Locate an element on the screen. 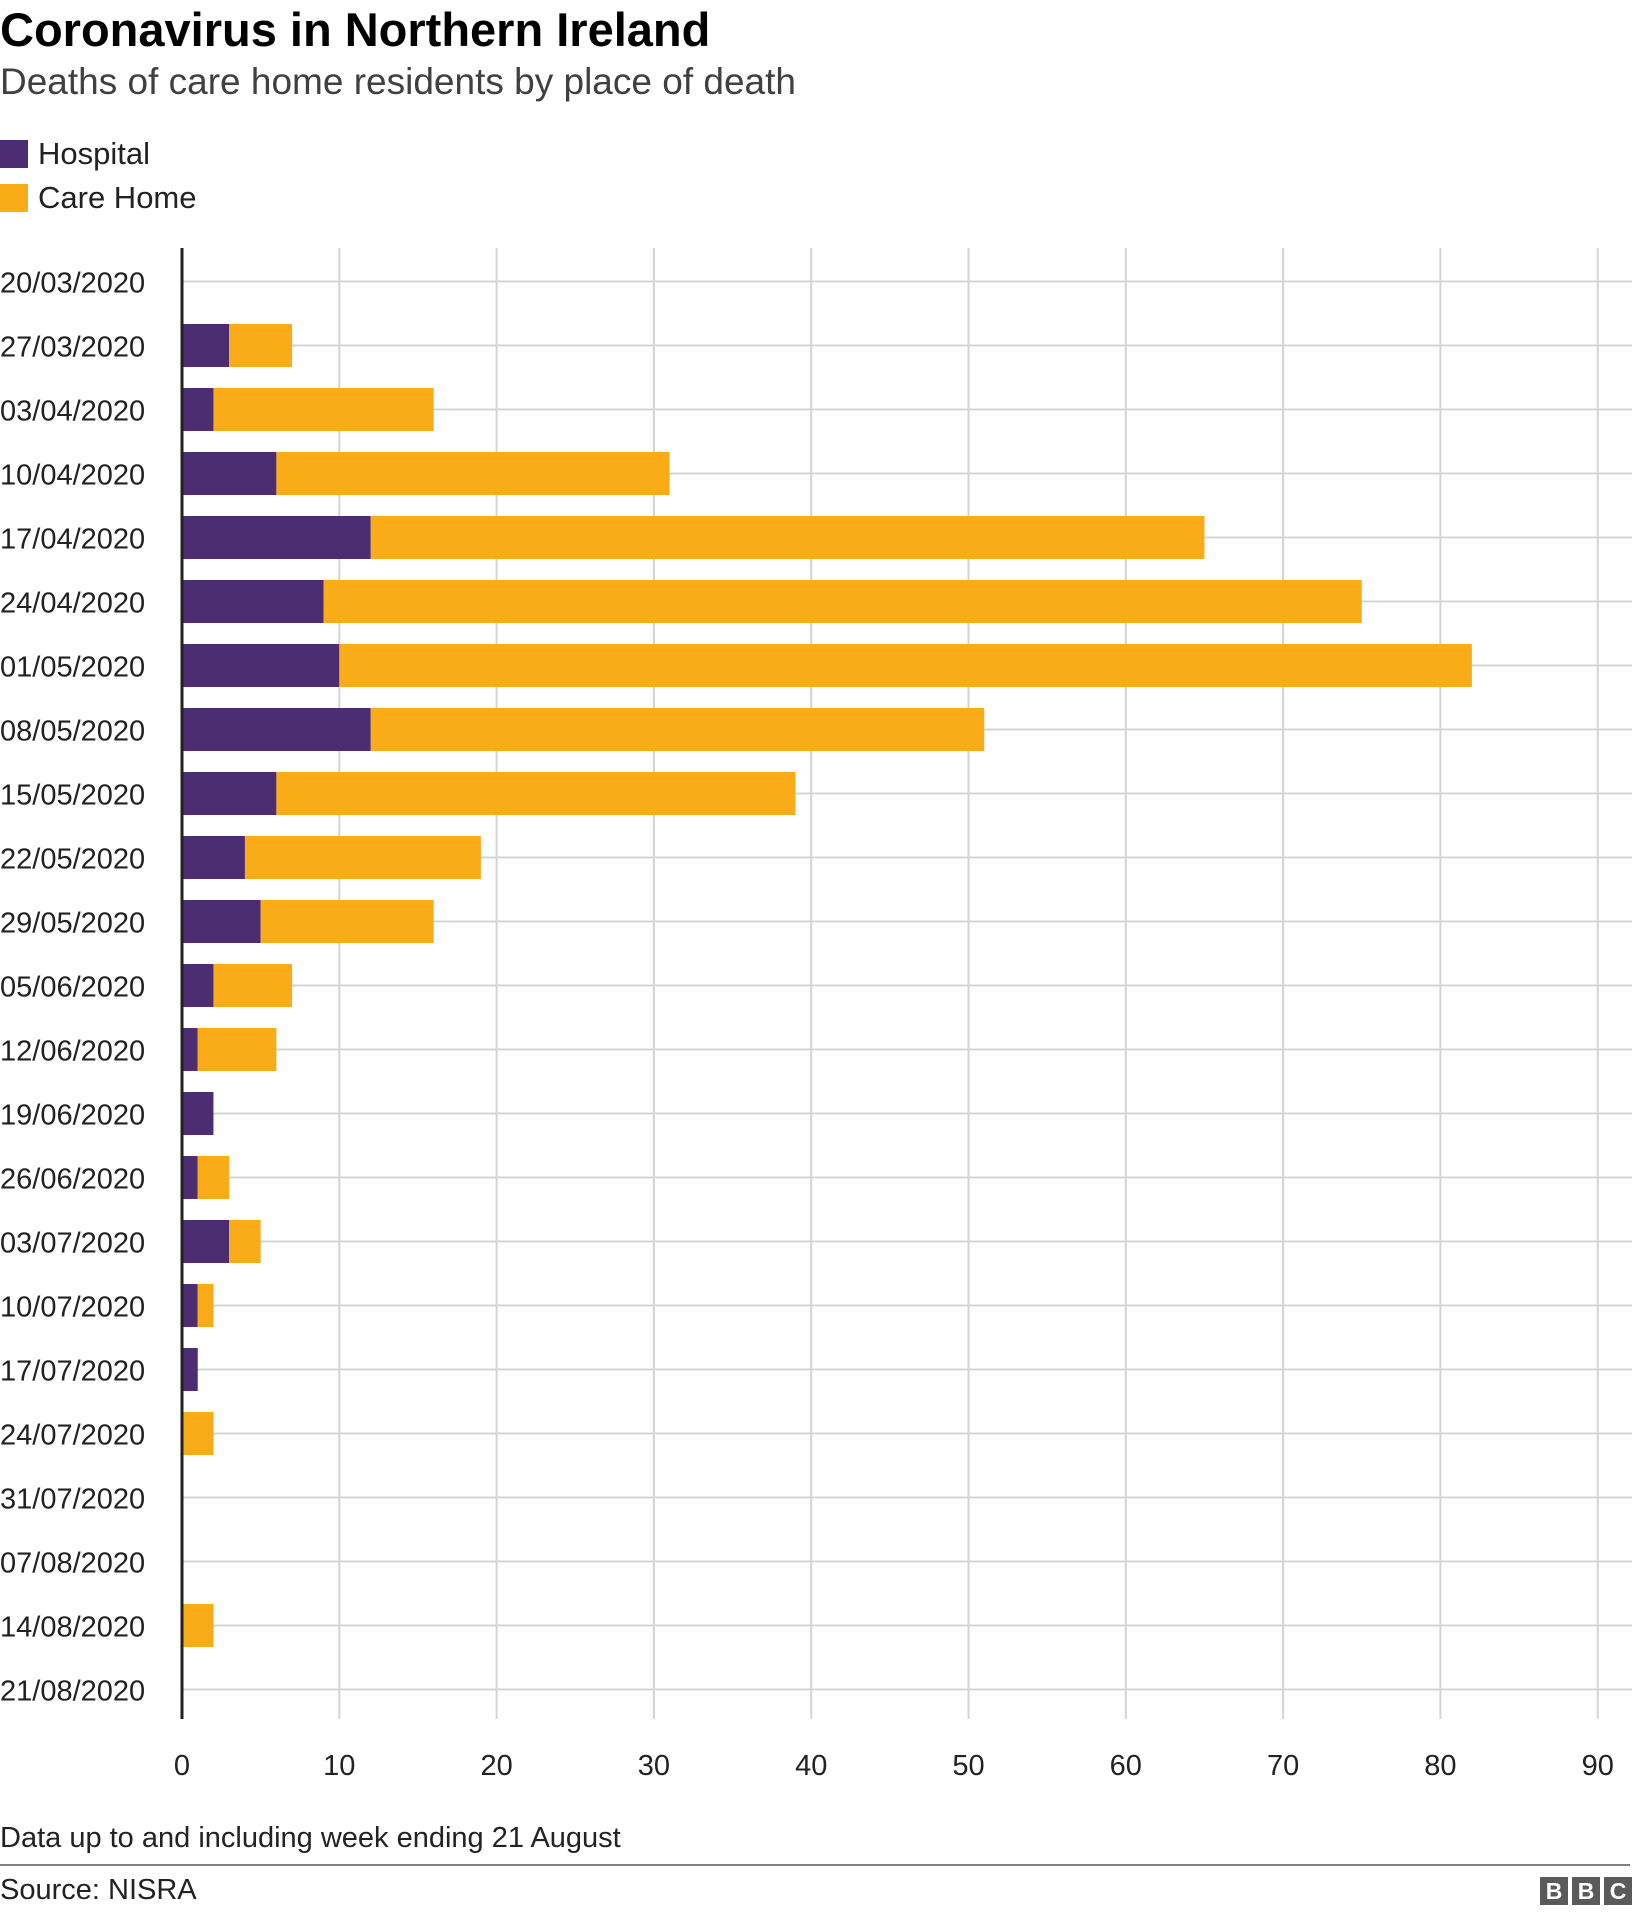 The image size is (1632, 1920). bbc-logo-letter: C is located at coordinates (1618, 1891).